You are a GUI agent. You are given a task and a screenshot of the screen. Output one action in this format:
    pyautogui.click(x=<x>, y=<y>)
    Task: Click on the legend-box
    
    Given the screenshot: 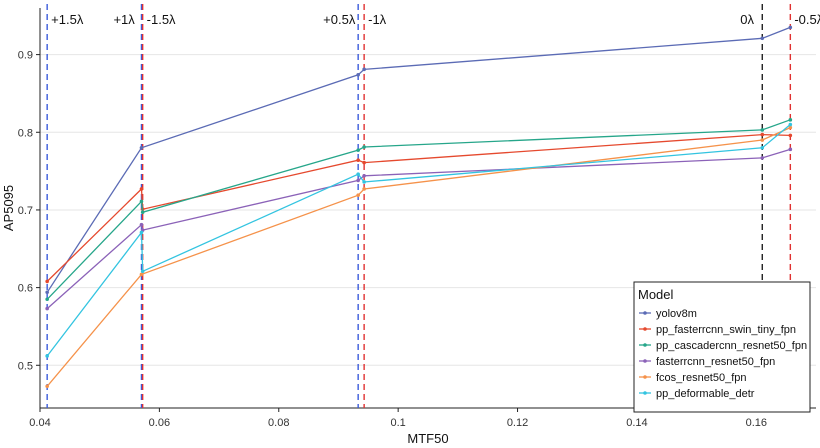 What is the action you would take?
    pyautogui.click(x=722, y=347)
    